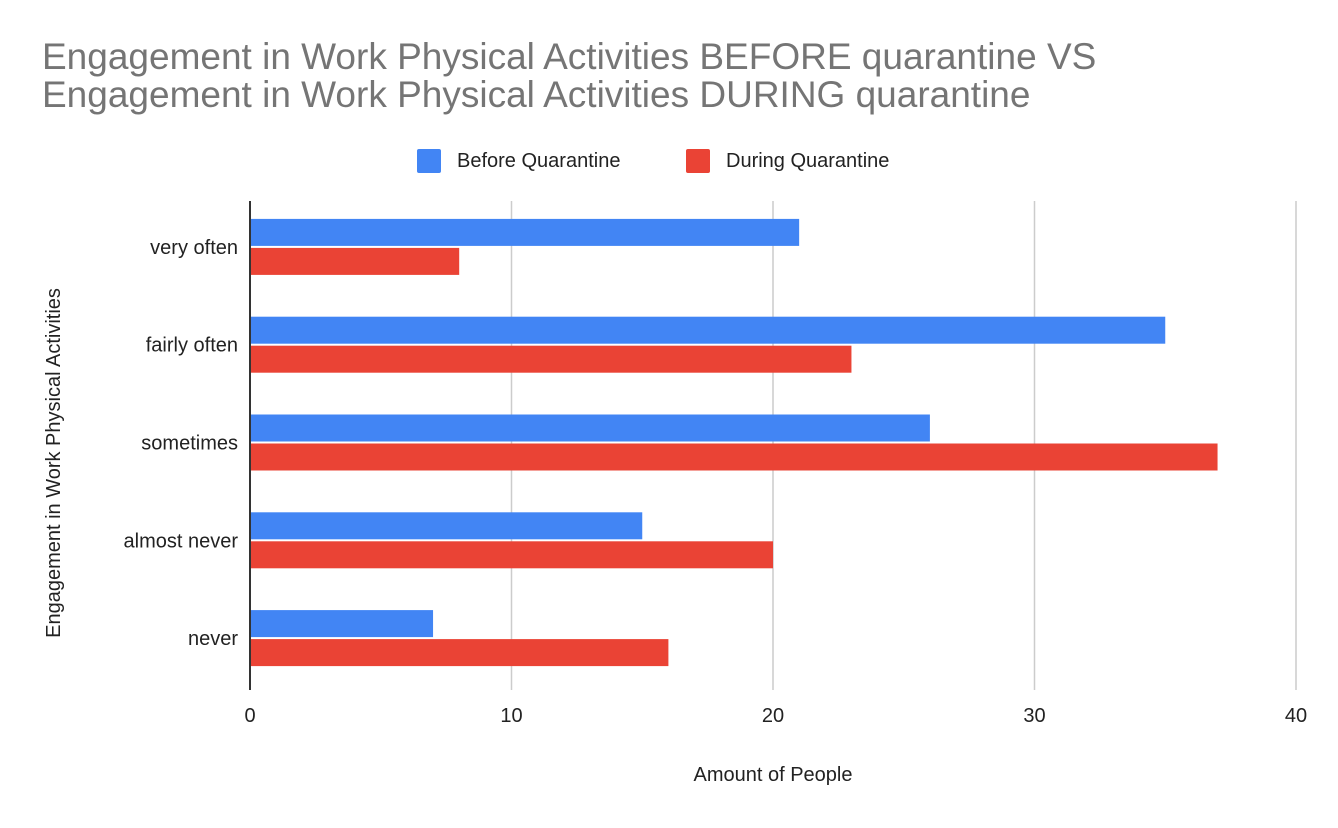 The width and height of the screenshot is (1338, 828). I want to click on x-tick-label: 20, so click(773, 716).